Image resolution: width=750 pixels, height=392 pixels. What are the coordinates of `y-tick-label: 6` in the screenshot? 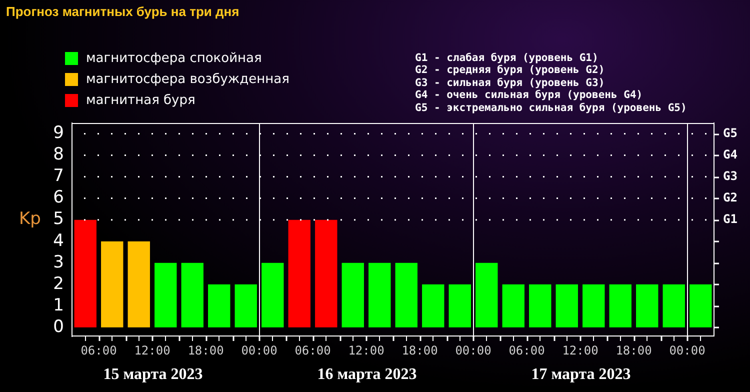 It's located at (58, 198).